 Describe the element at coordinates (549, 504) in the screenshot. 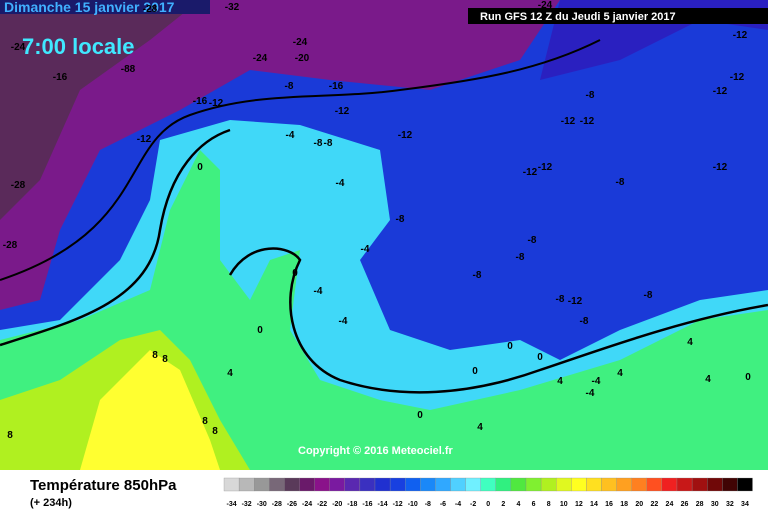

I see `scale-label: 8` at that location.